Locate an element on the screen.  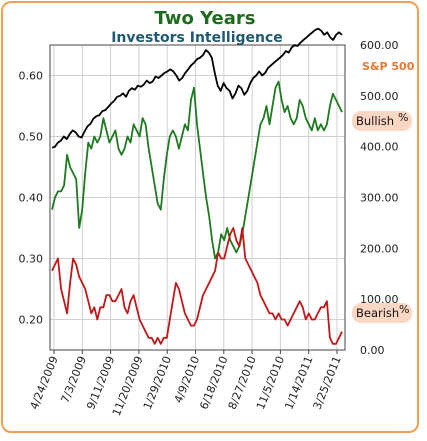
legend-bearish: Bearish is located at coordinates (377, 313).